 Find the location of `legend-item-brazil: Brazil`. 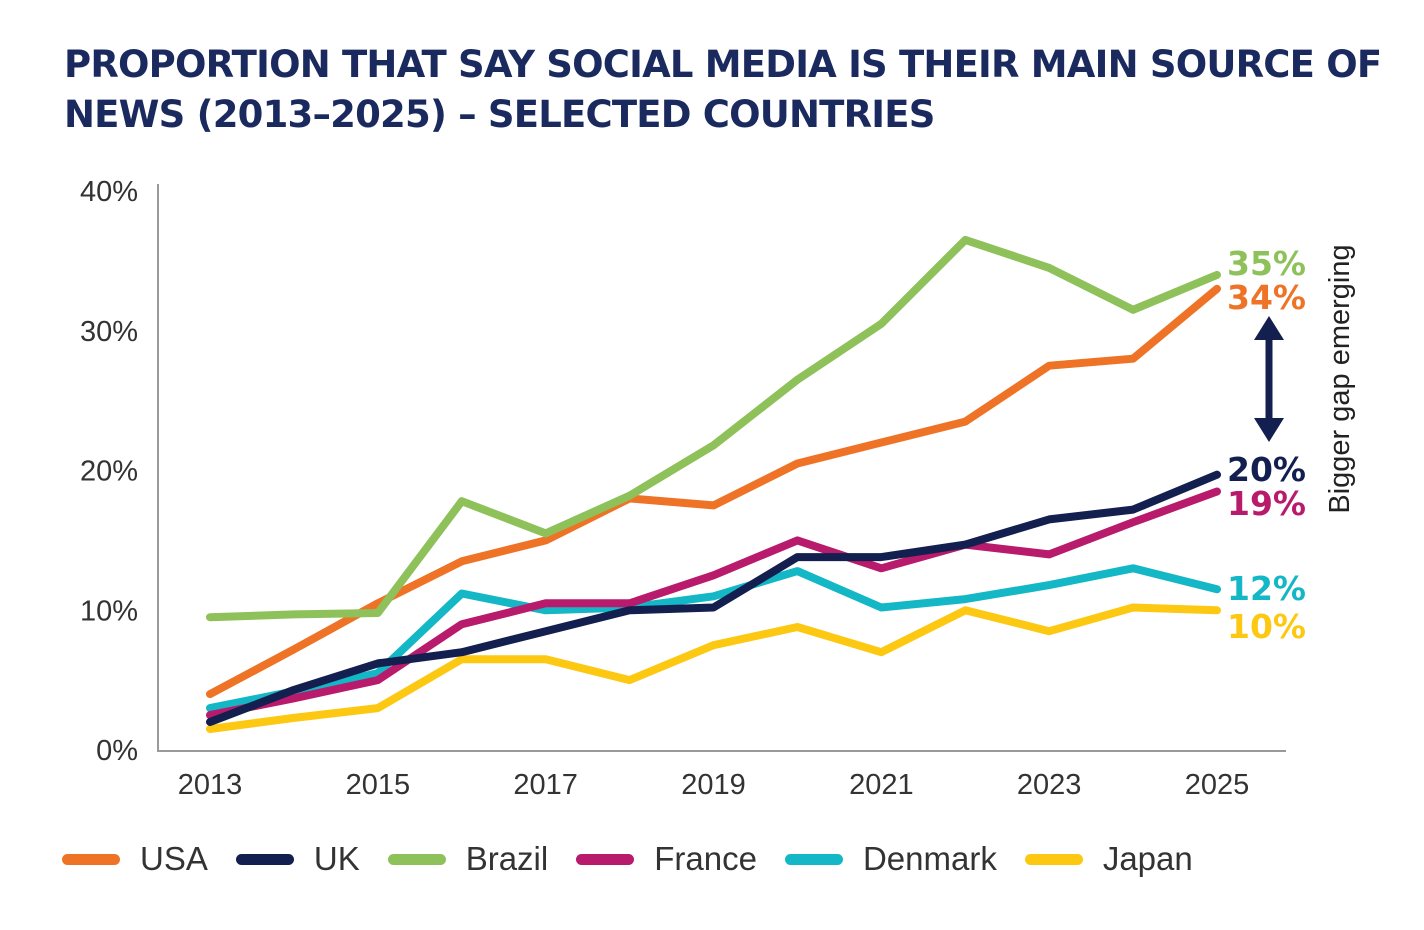

legend-item-brazil: Brazil is located at coordinates (468, 859).